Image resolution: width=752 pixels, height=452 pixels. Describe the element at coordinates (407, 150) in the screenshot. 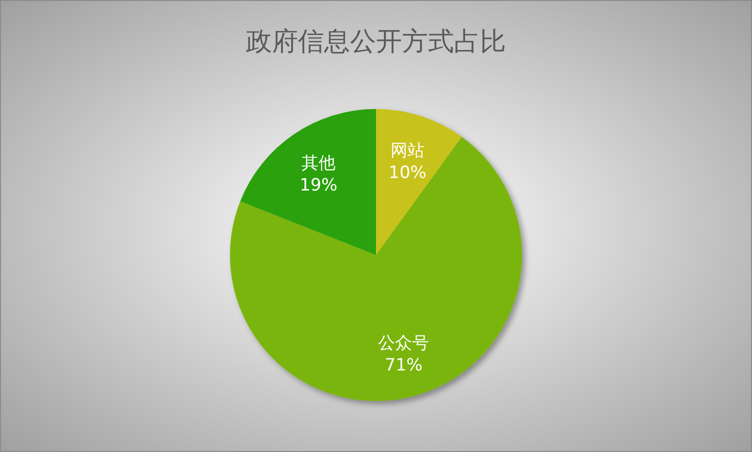

I see `slice-label: 网站` at that location.